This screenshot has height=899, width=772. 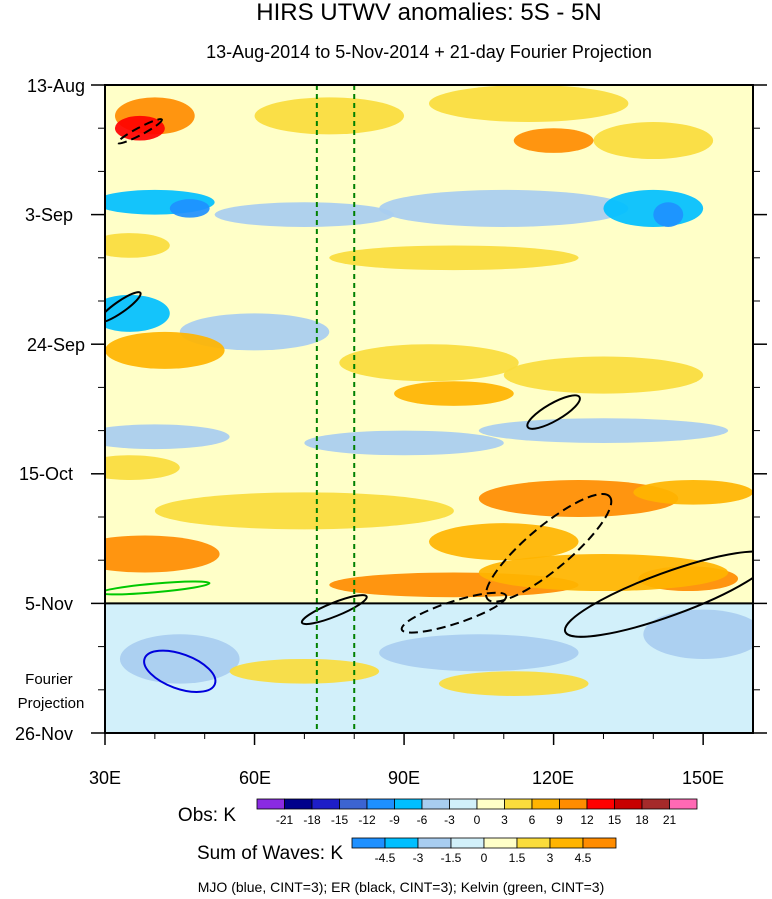 What do you see at coordinates (428, 13) in the screenshot?
I see `chart-title: HIRS UTWV anomalies: 5S - 5N` at bounding box center [428, 13].